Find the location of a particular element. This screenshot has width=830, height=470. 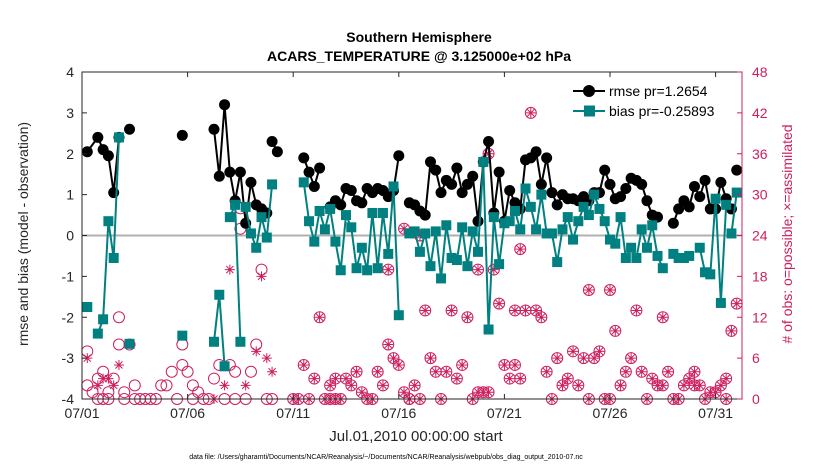

chart-title-line2: ACARS_TEMPERATURE @ 3.125000e+02 hPa is located at coordinates (419, 56).